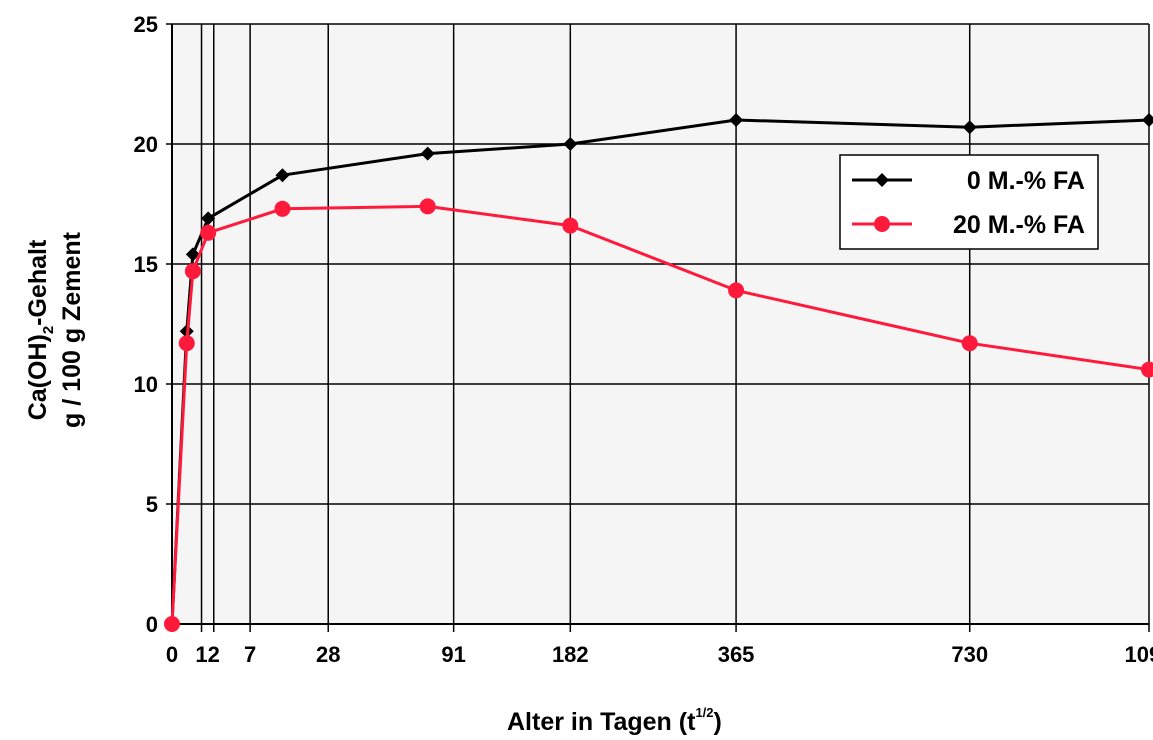 Image resolution: width=1153 pixels, height=740 pixels. I want to click on x-tick-label: 0, so click(172, 654).